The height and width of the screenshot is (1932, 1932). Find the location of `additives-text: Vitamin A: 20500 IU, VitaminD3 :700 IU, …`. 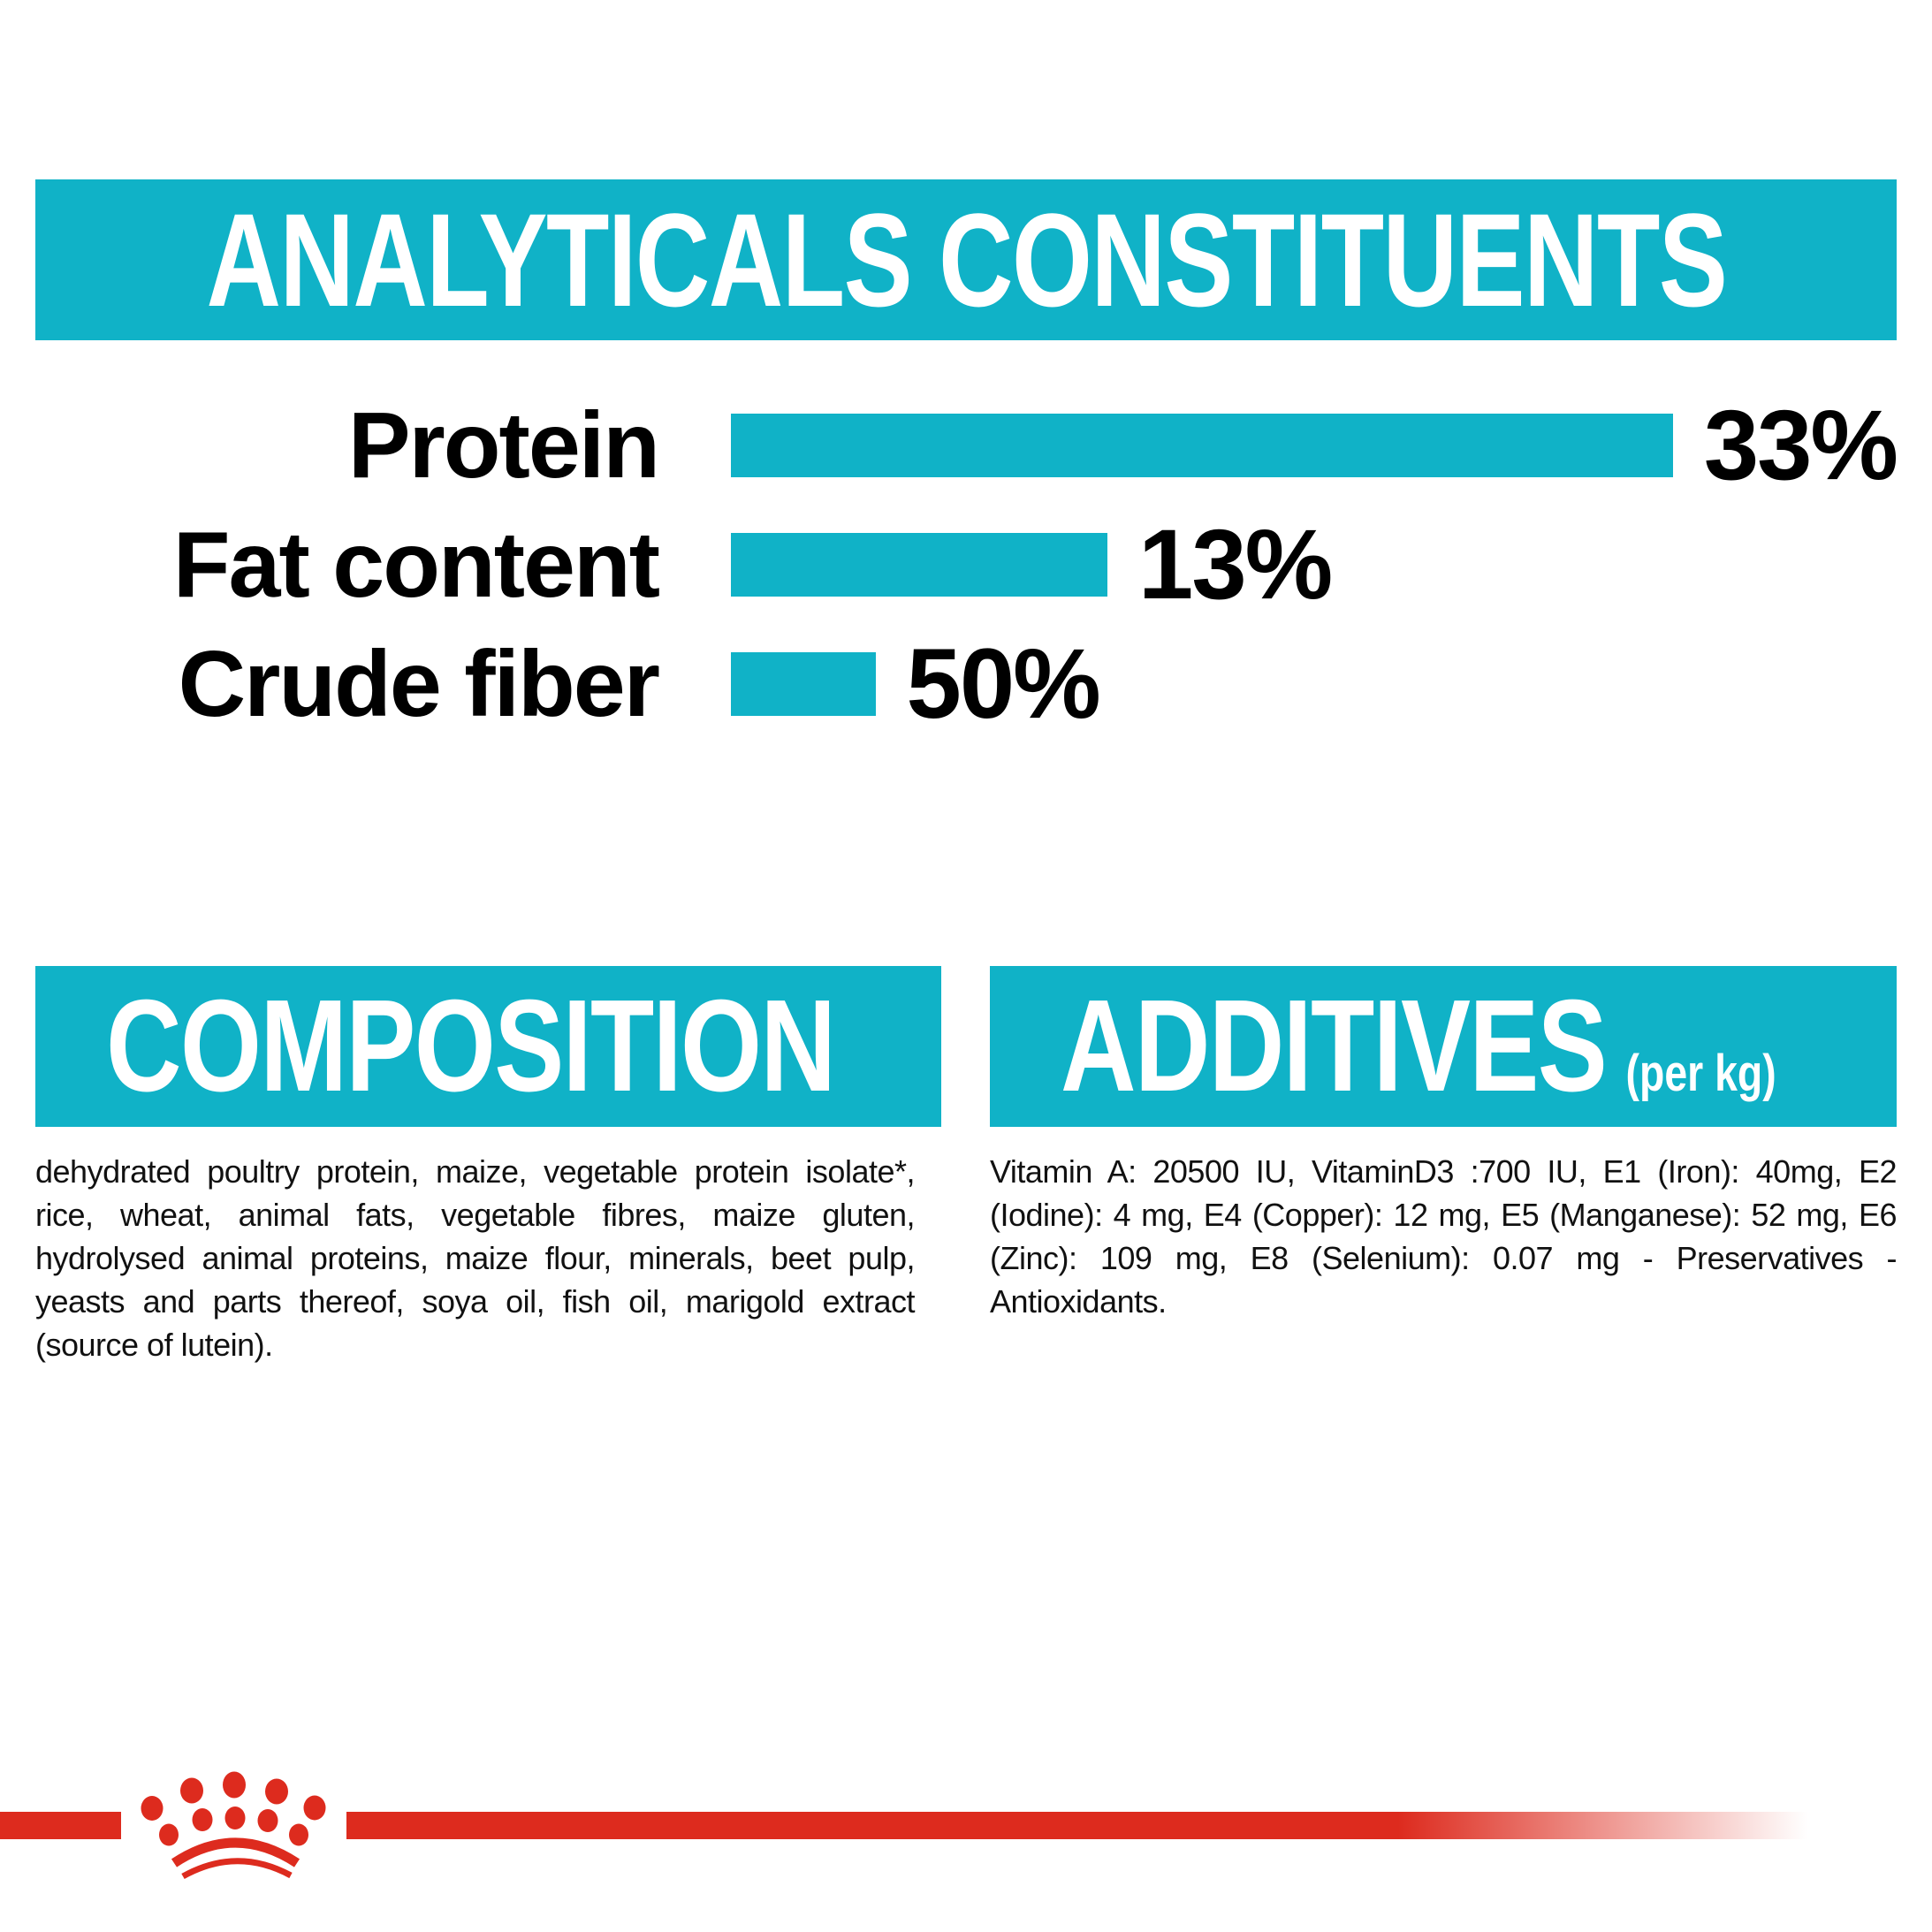

additives-text: Vitamin A: 20500 IU, VitaminD3 :700 IU, … is located at coordinates (1444, 1237).